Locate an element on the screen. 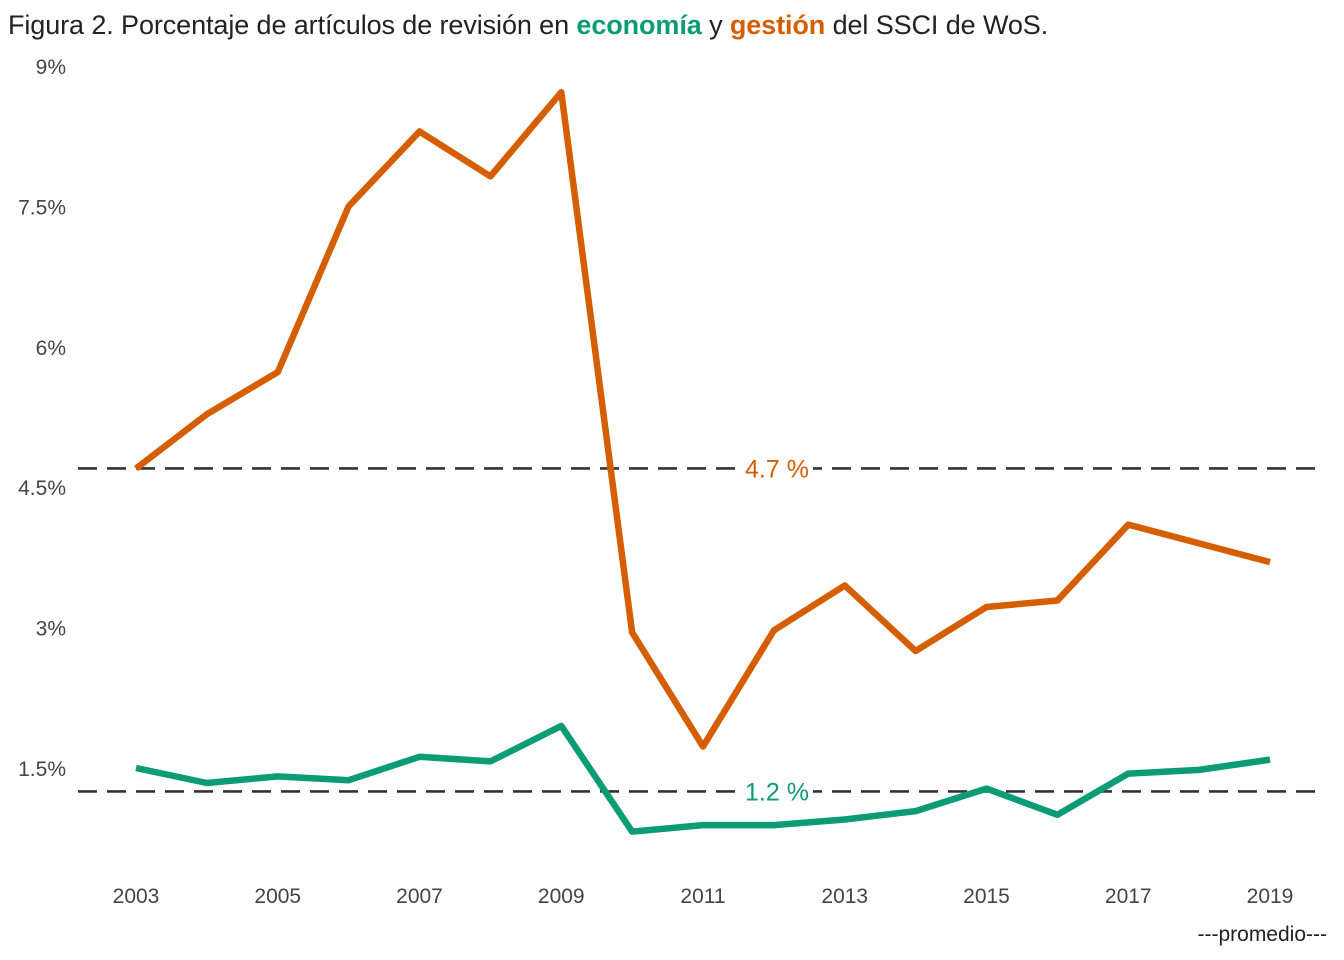  title-suffix: del SSCI de WoS. is located at coordinates (937, 25).